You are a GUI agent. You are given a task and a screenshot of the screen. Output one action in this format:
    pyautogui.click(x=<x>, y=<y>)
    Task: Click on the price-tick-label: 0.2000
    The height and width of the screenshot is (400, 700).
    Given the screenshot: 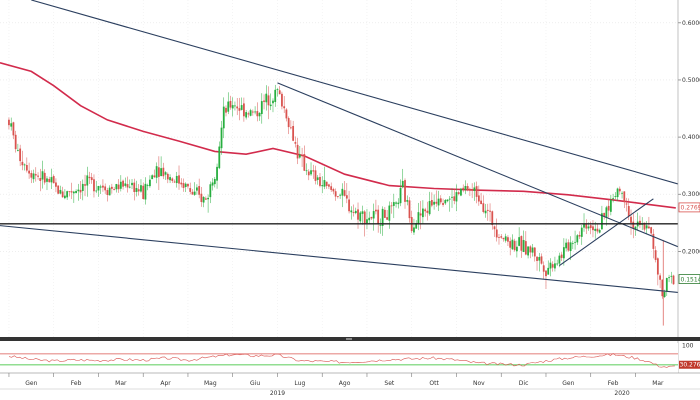 What is the action you would take?
    pyautogui.click(x=691, y=251)
    